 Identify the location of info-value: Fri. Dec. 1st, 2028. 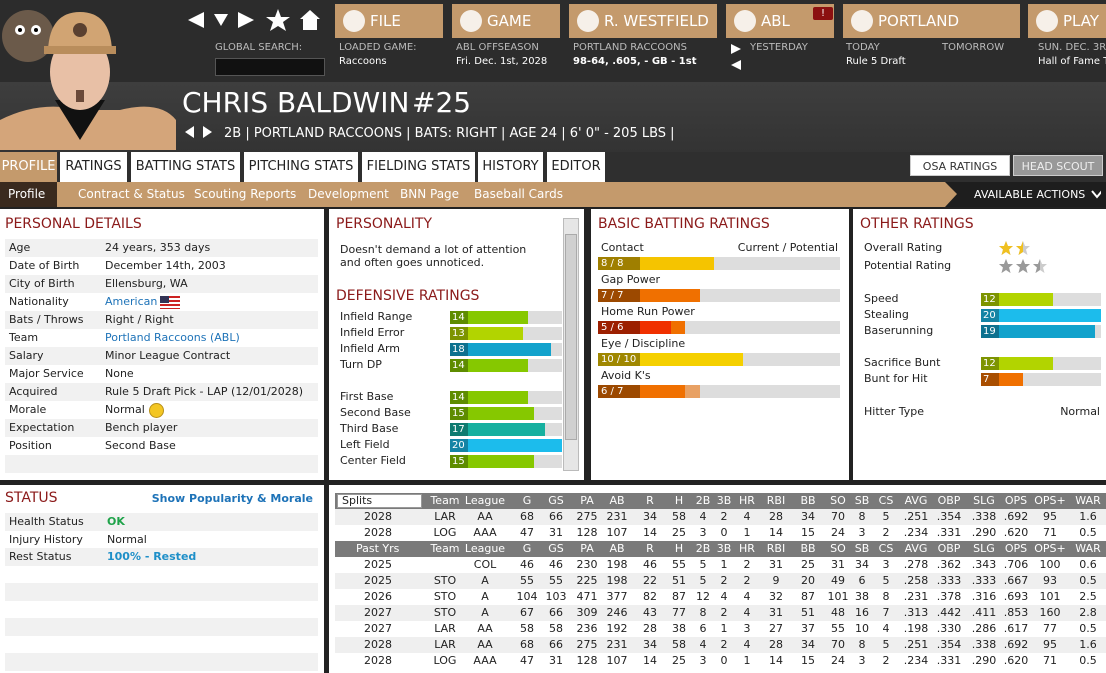
(502, 61).